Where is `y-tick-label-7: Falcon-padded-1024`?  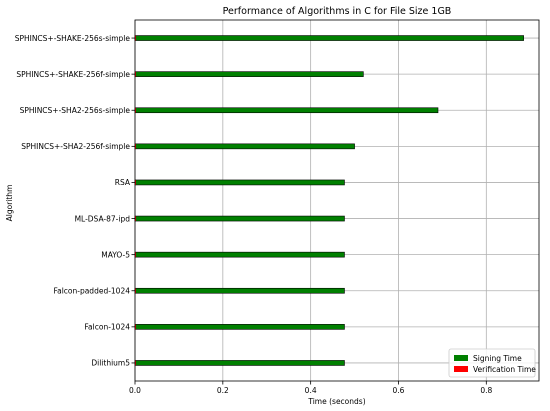
y-tick-label-7: Falcon-padded-1024 is located at coordinates (91, 290).